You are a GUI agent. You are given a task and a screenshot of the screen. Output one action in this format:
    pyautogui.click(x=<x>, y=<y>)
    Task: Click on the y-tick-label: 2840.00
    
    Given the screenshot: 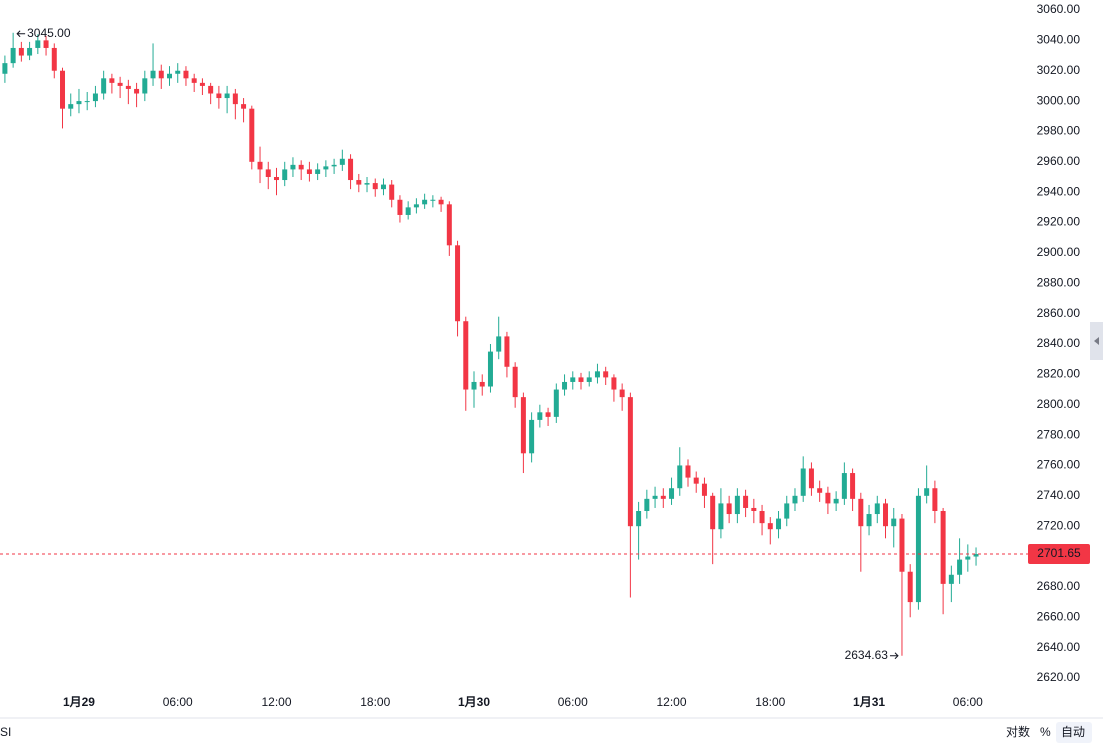 What is the action you would take?
    pyautogui.click(x=1059, y=343)
    